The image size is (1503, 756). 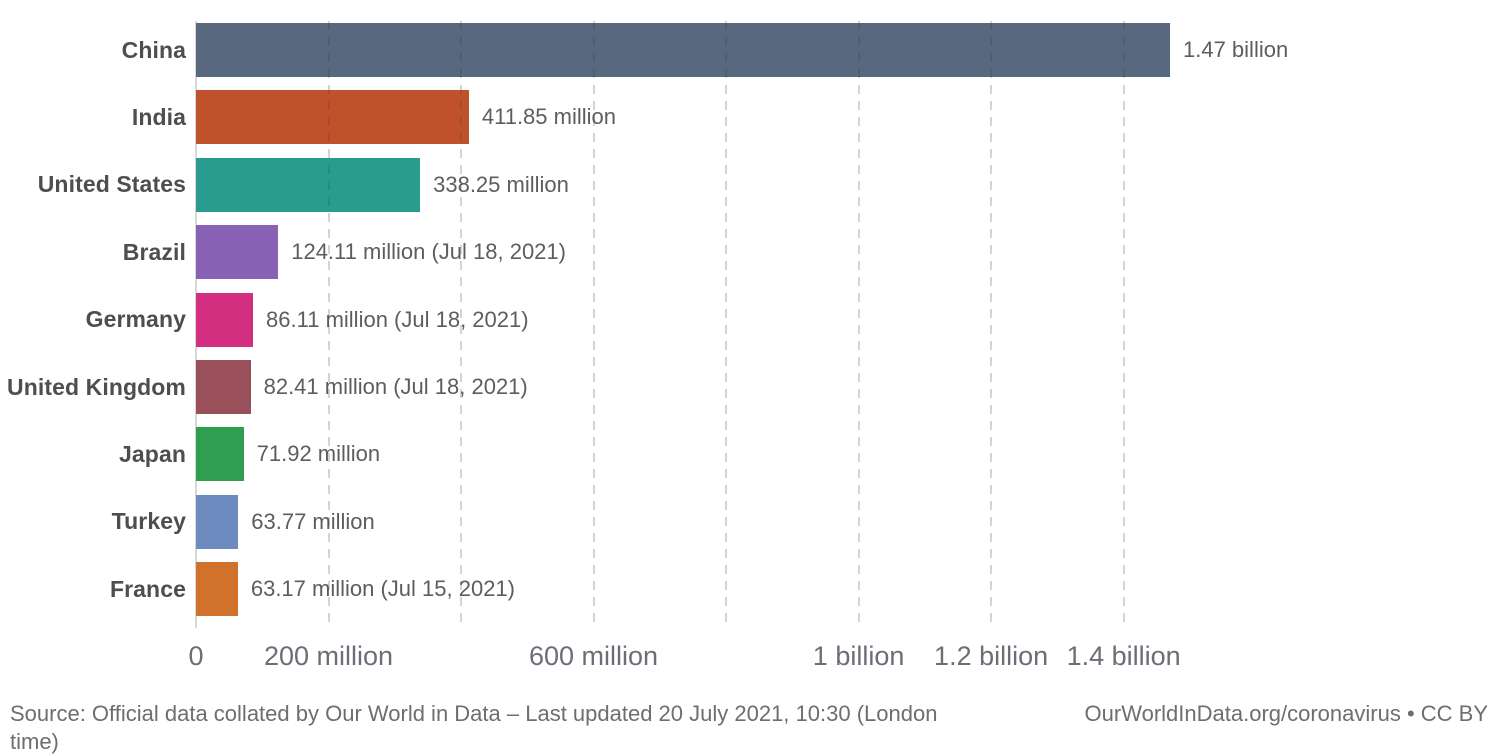 I want to click on bar-row: Japan 71.92 million, so click(x=751, y=454).